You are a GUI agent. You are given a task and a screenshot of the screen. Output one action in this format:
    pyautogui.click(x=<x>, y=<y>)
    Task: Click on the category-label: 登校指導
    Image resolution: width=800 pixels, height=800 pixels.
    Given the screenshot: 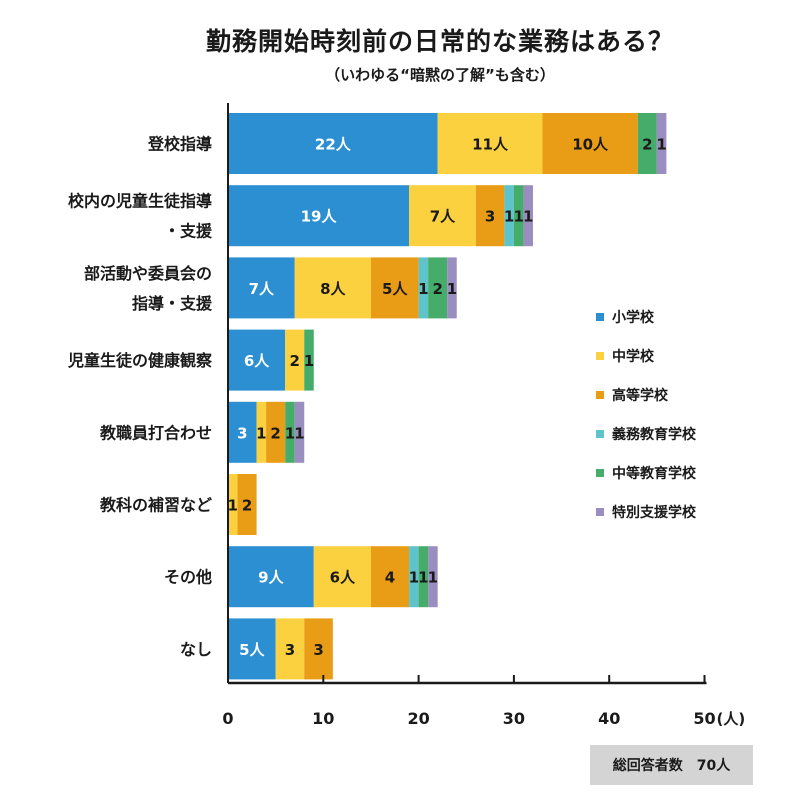 What is the action you would take?
    pyautogui.click(x=179, y=144)
    